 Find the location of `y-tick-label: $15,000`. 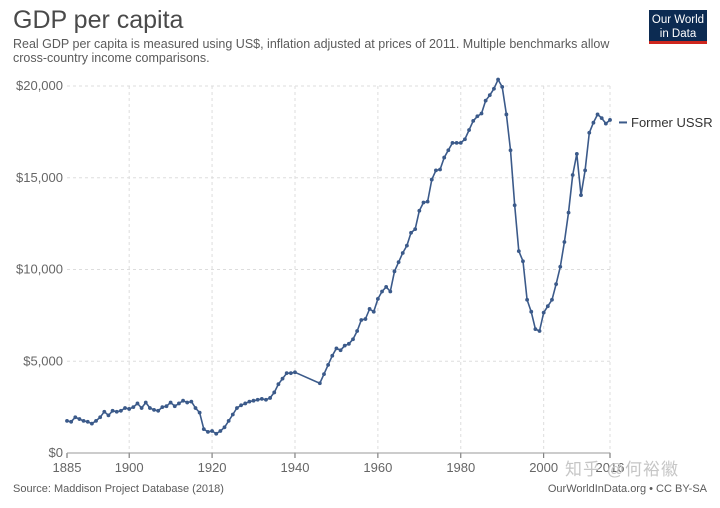

y-tick-label: $15,000 is located at coordinates (39, 177).